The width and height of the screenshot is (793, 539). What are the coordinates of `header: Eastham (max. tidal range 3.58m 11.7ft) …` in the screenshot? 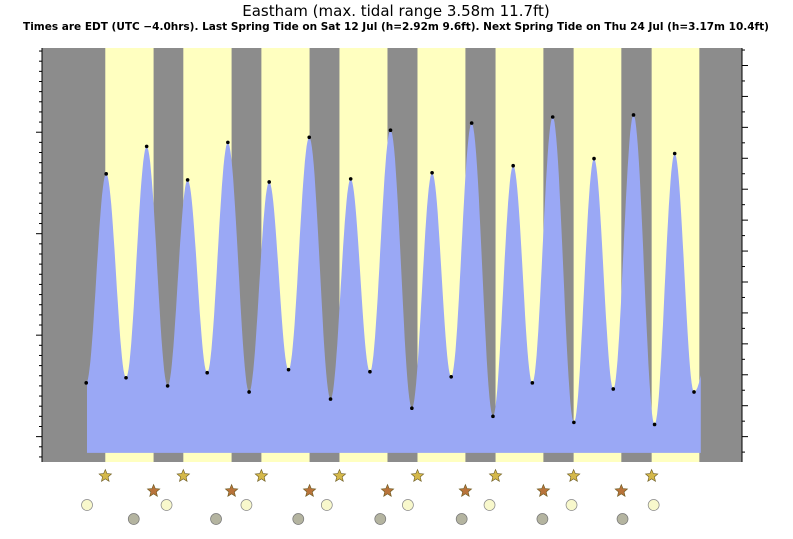 It's located at (396, 17).